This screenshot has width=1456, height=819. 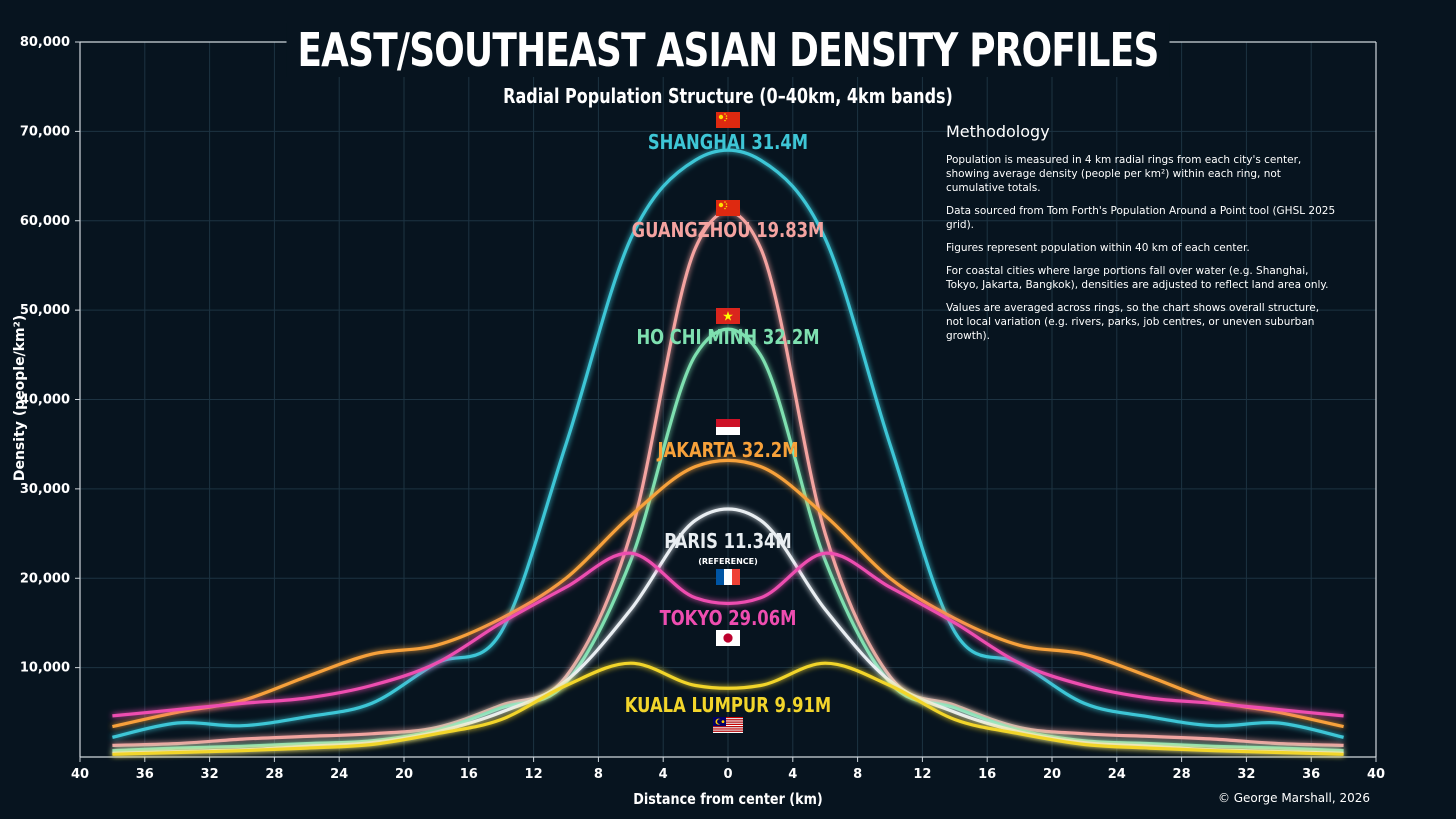 I want to click on page-title: EAST/SOUTHEAST ASIAN DENSITY PROFILES, so click(x=728, y=50).